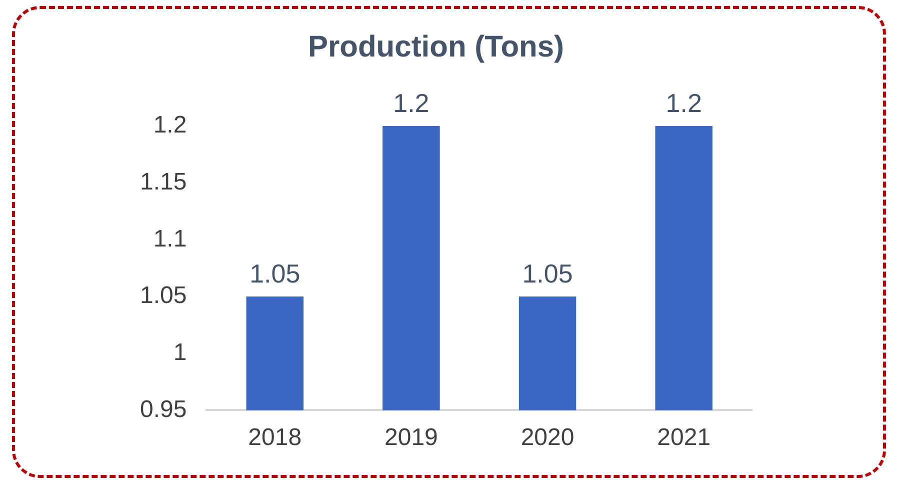 The height and width of the screenshot is (487, 902). Describe the element at coordinates (170, 238) in the screenshot. I see `y-tick-label: 1.1` at that location.